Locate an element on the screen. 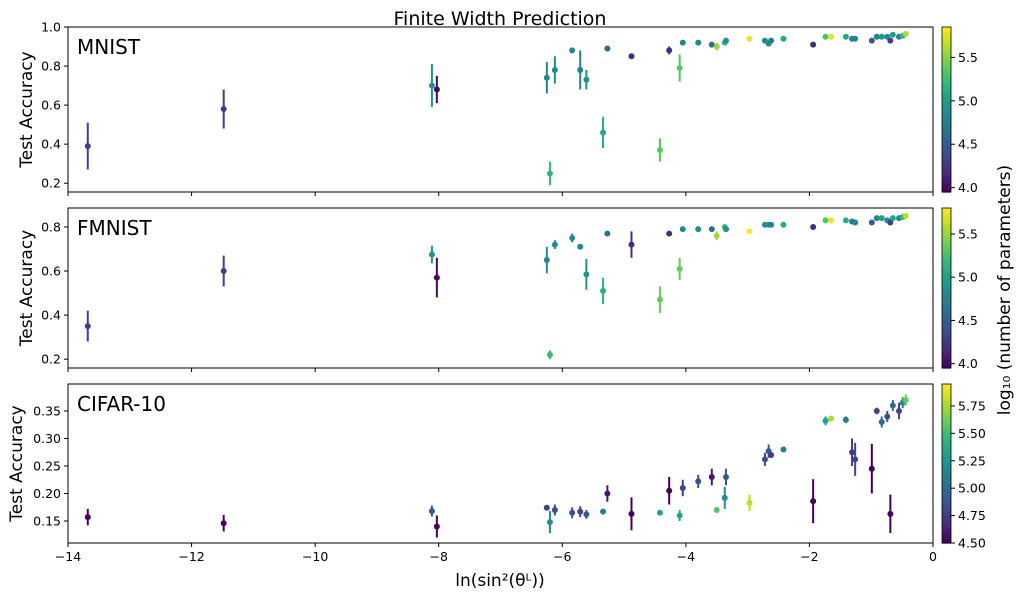  y-tick-label: 0.4 is located at coordinates (51, 144).